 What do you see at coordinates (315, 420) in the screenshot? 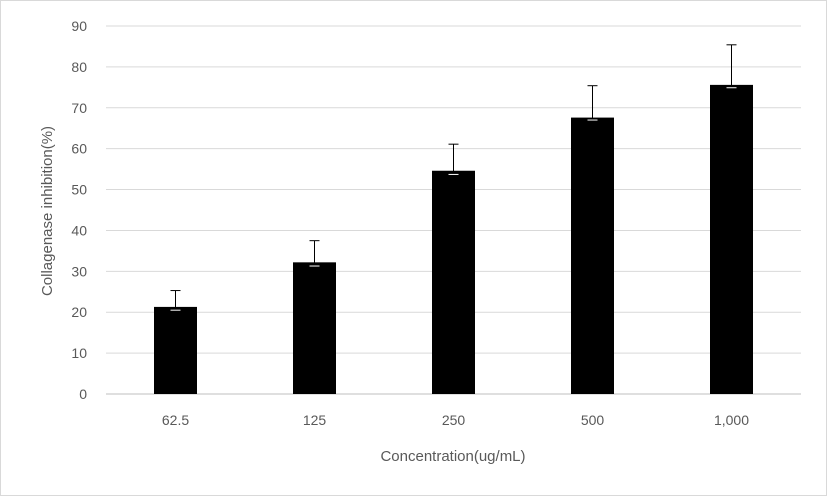
I see `x-tick-label: 125` at bounding box center [315, 420].